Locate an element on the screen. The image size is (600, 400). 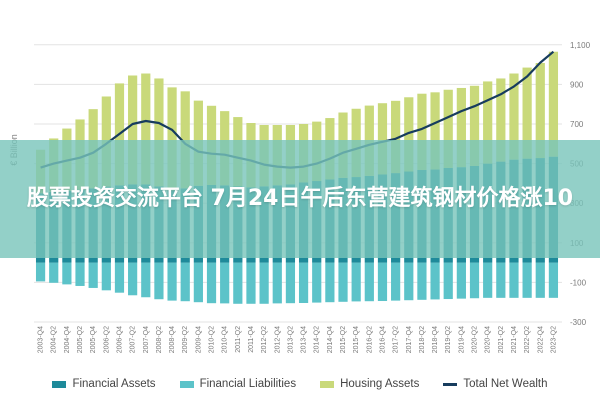
x-tick-label: 2009-Q4 is located at coordinates (198, 339).